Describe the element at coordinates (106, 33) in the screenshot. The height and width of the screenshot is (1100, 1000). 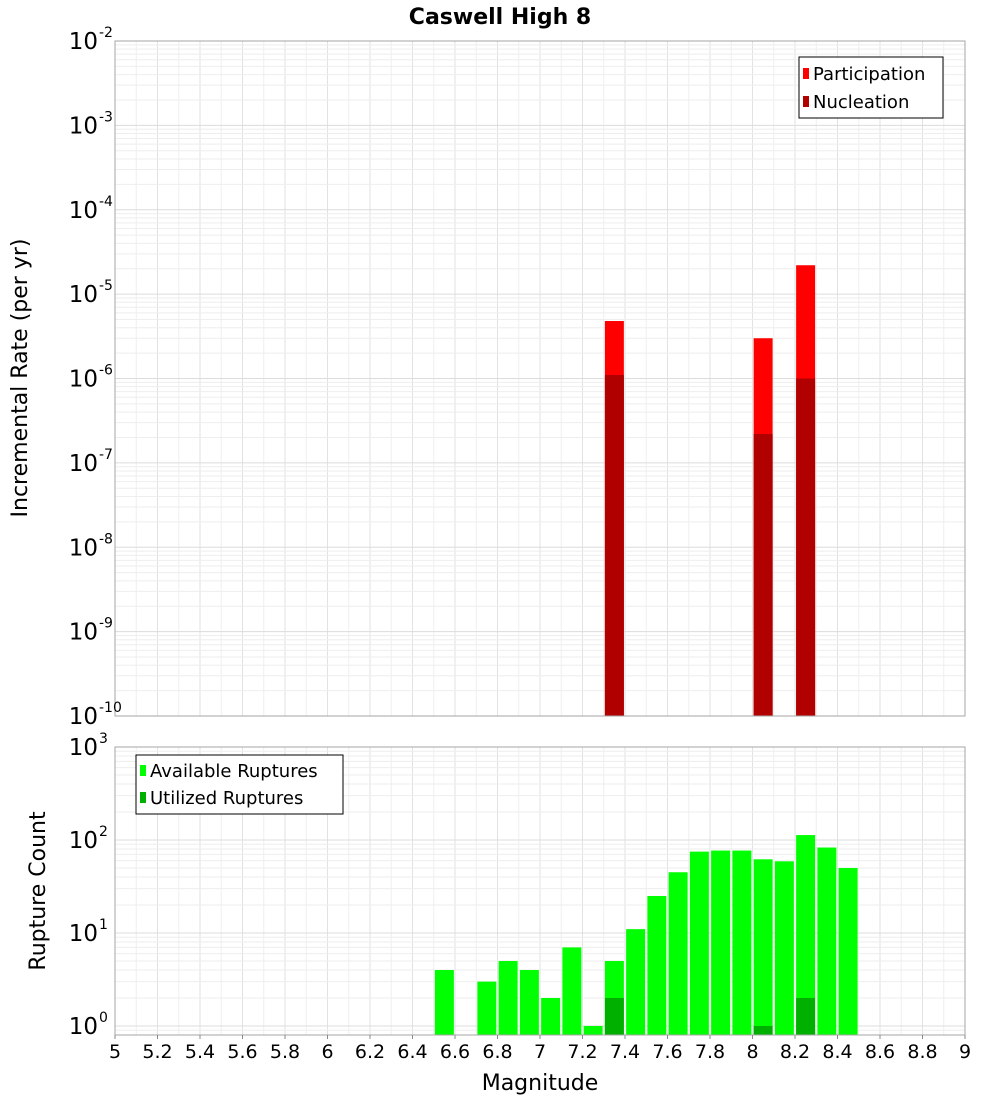
I see `rate-y-tick-exponent: -2` at that location.